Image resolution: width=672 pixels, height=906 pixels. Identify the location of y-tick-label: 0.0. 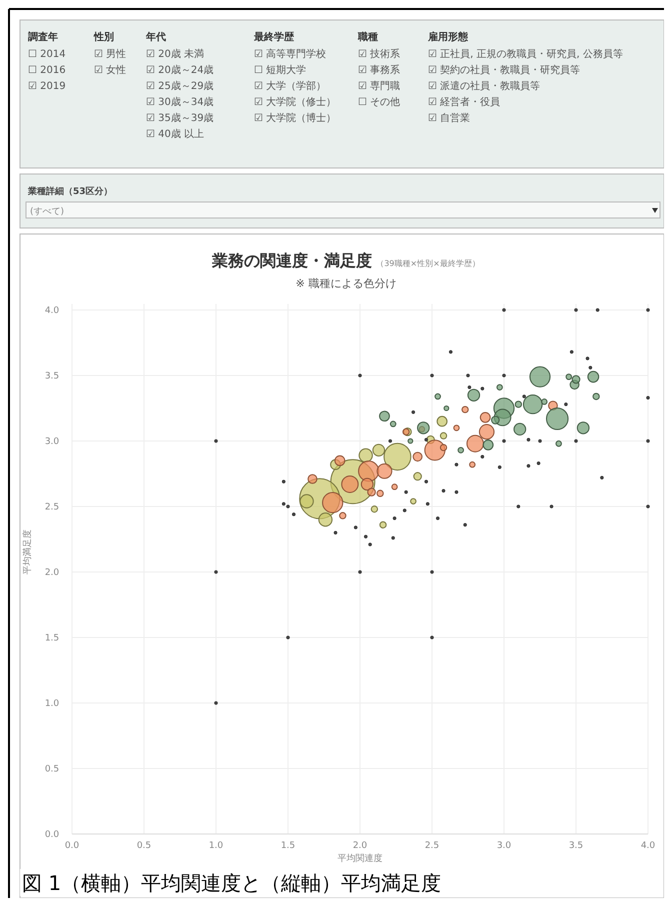
(52, 835).